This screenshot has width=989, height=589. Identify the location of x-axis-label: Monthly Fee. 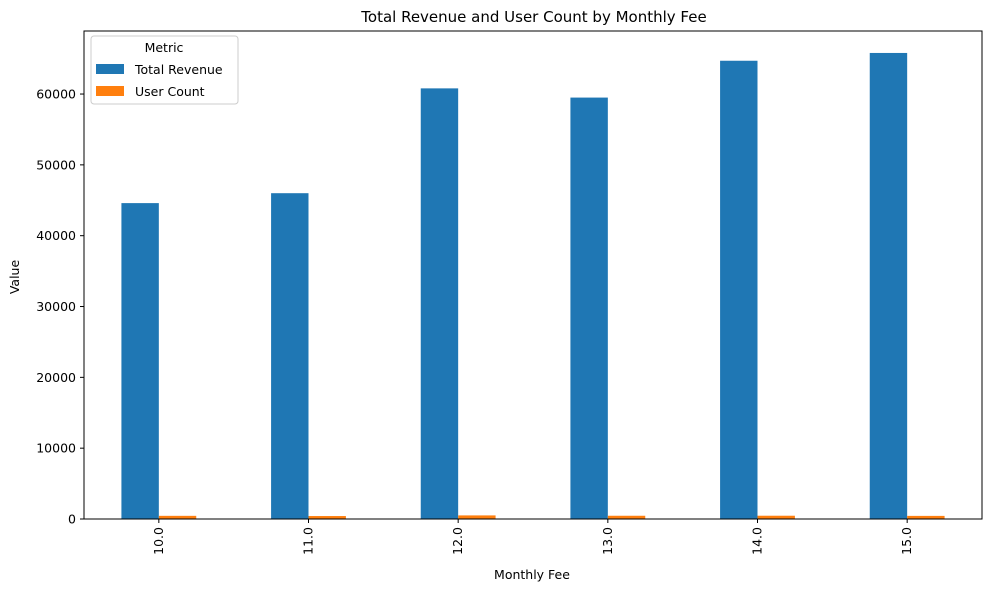
(532, 574).